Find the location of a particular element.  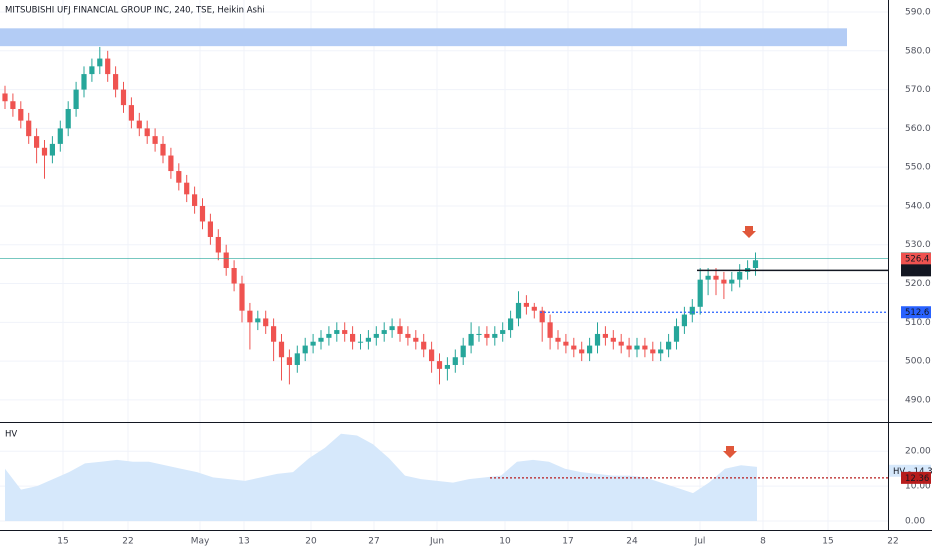

price-label: 512.6 is located at coordinates (917, 313).